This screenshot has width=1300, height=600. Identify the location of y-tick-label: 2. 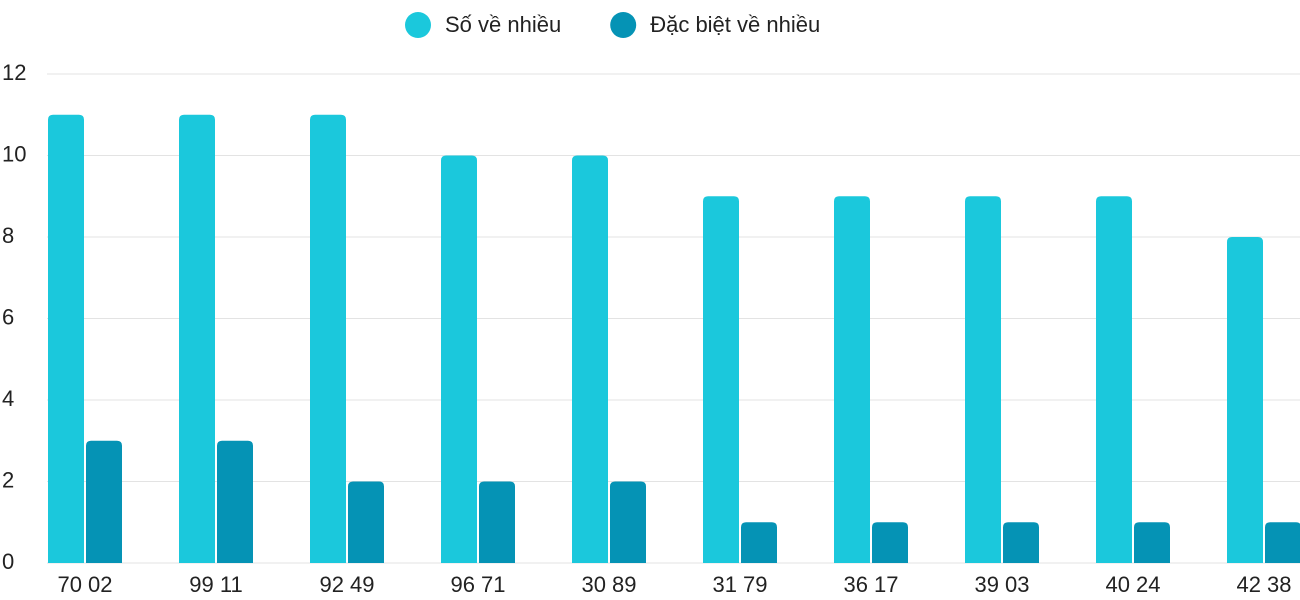
(8, 479).